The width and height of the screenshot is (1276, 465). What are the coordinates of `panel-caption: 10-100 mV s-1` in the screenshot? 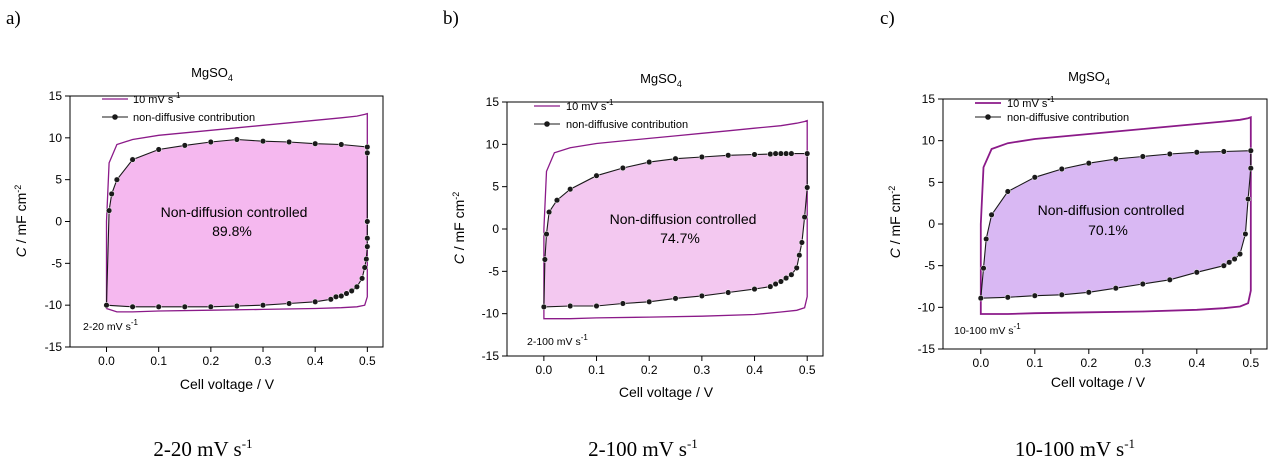 It's located at (1075, 448).